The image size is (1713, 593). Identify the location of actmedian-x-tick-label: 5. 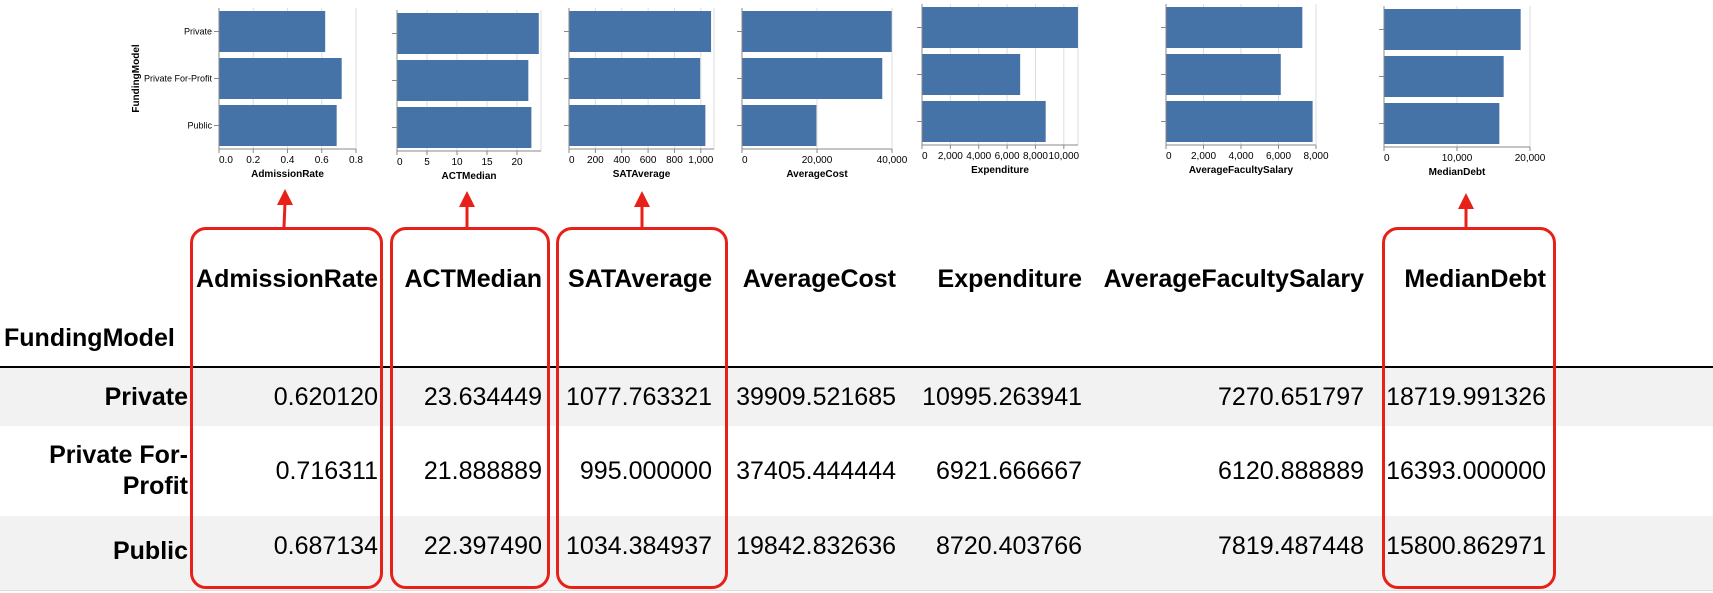
(427, 162).